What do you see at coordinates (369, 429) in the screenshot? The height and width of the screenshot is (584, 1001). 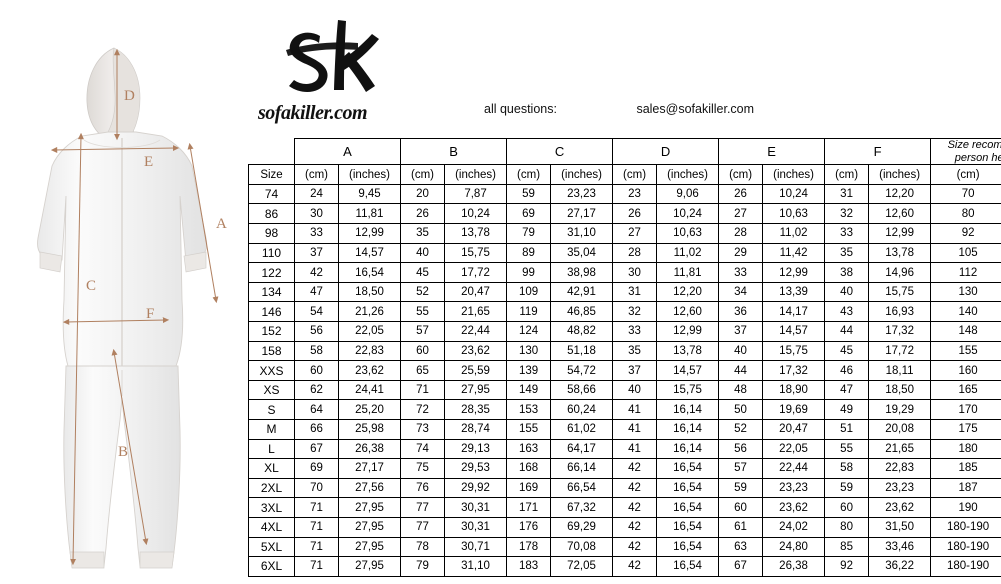 I see `measurement-cell-a-in: 25,98` at bounding box center [369, 429].